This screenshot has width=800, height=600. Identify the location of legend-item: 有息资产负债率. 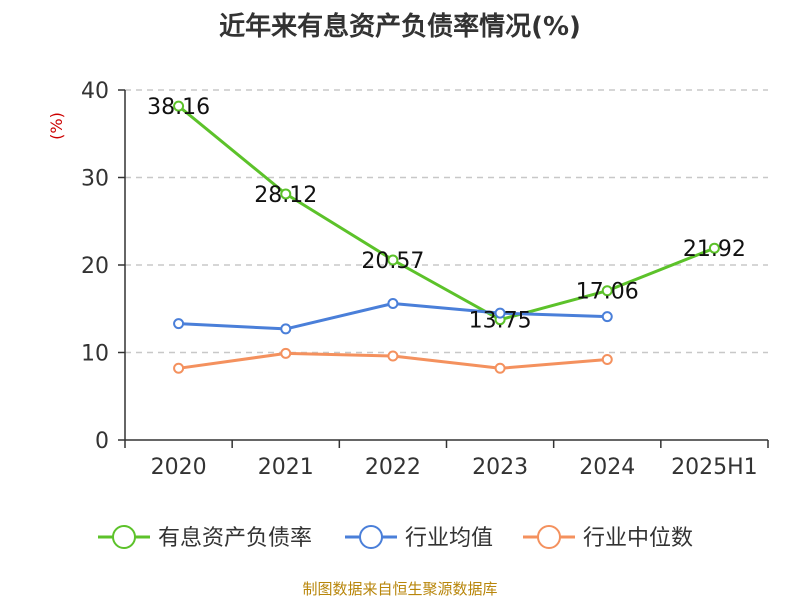
(205, 538).